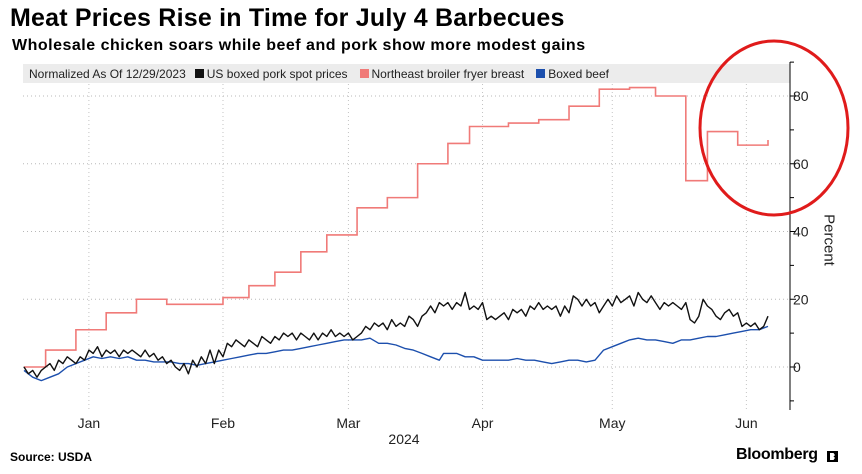 This screenshot has width=862, height=474. What do you see at coordinates (801, 164) in the screenshot?
I see `y-tick-label: 60` at bounding box center [801, 164].